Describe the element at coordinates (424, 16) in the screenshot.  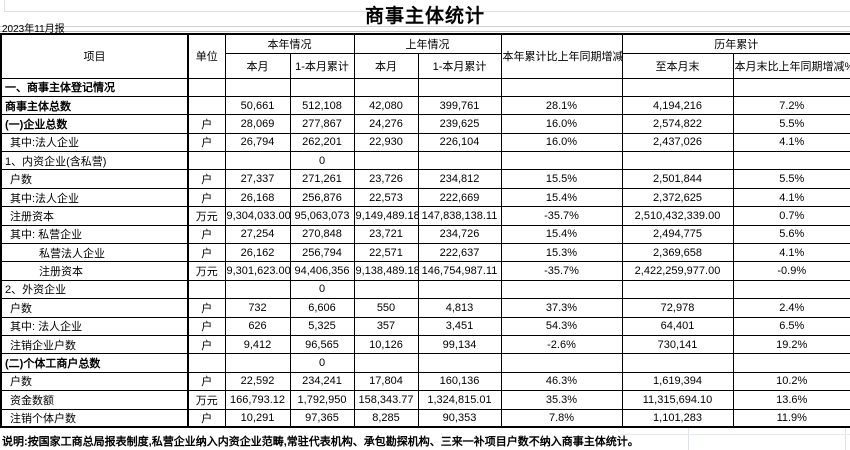
I see `page-title: 商事主体统计` at that location.